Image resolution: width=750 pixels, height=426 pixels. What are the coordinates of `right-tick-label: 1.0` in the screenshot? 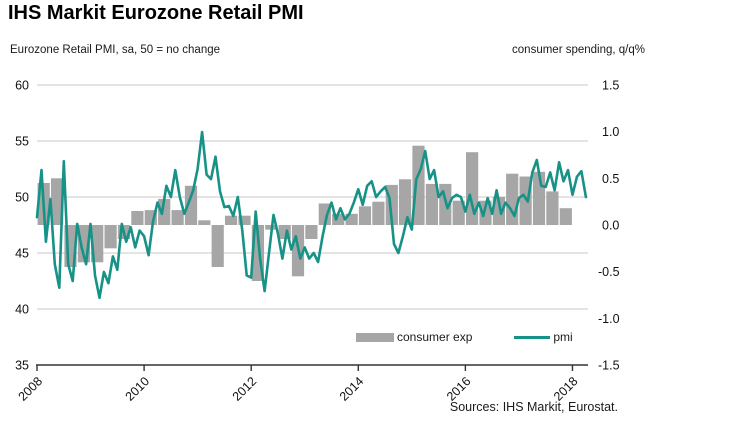 It's located at (610, 132).